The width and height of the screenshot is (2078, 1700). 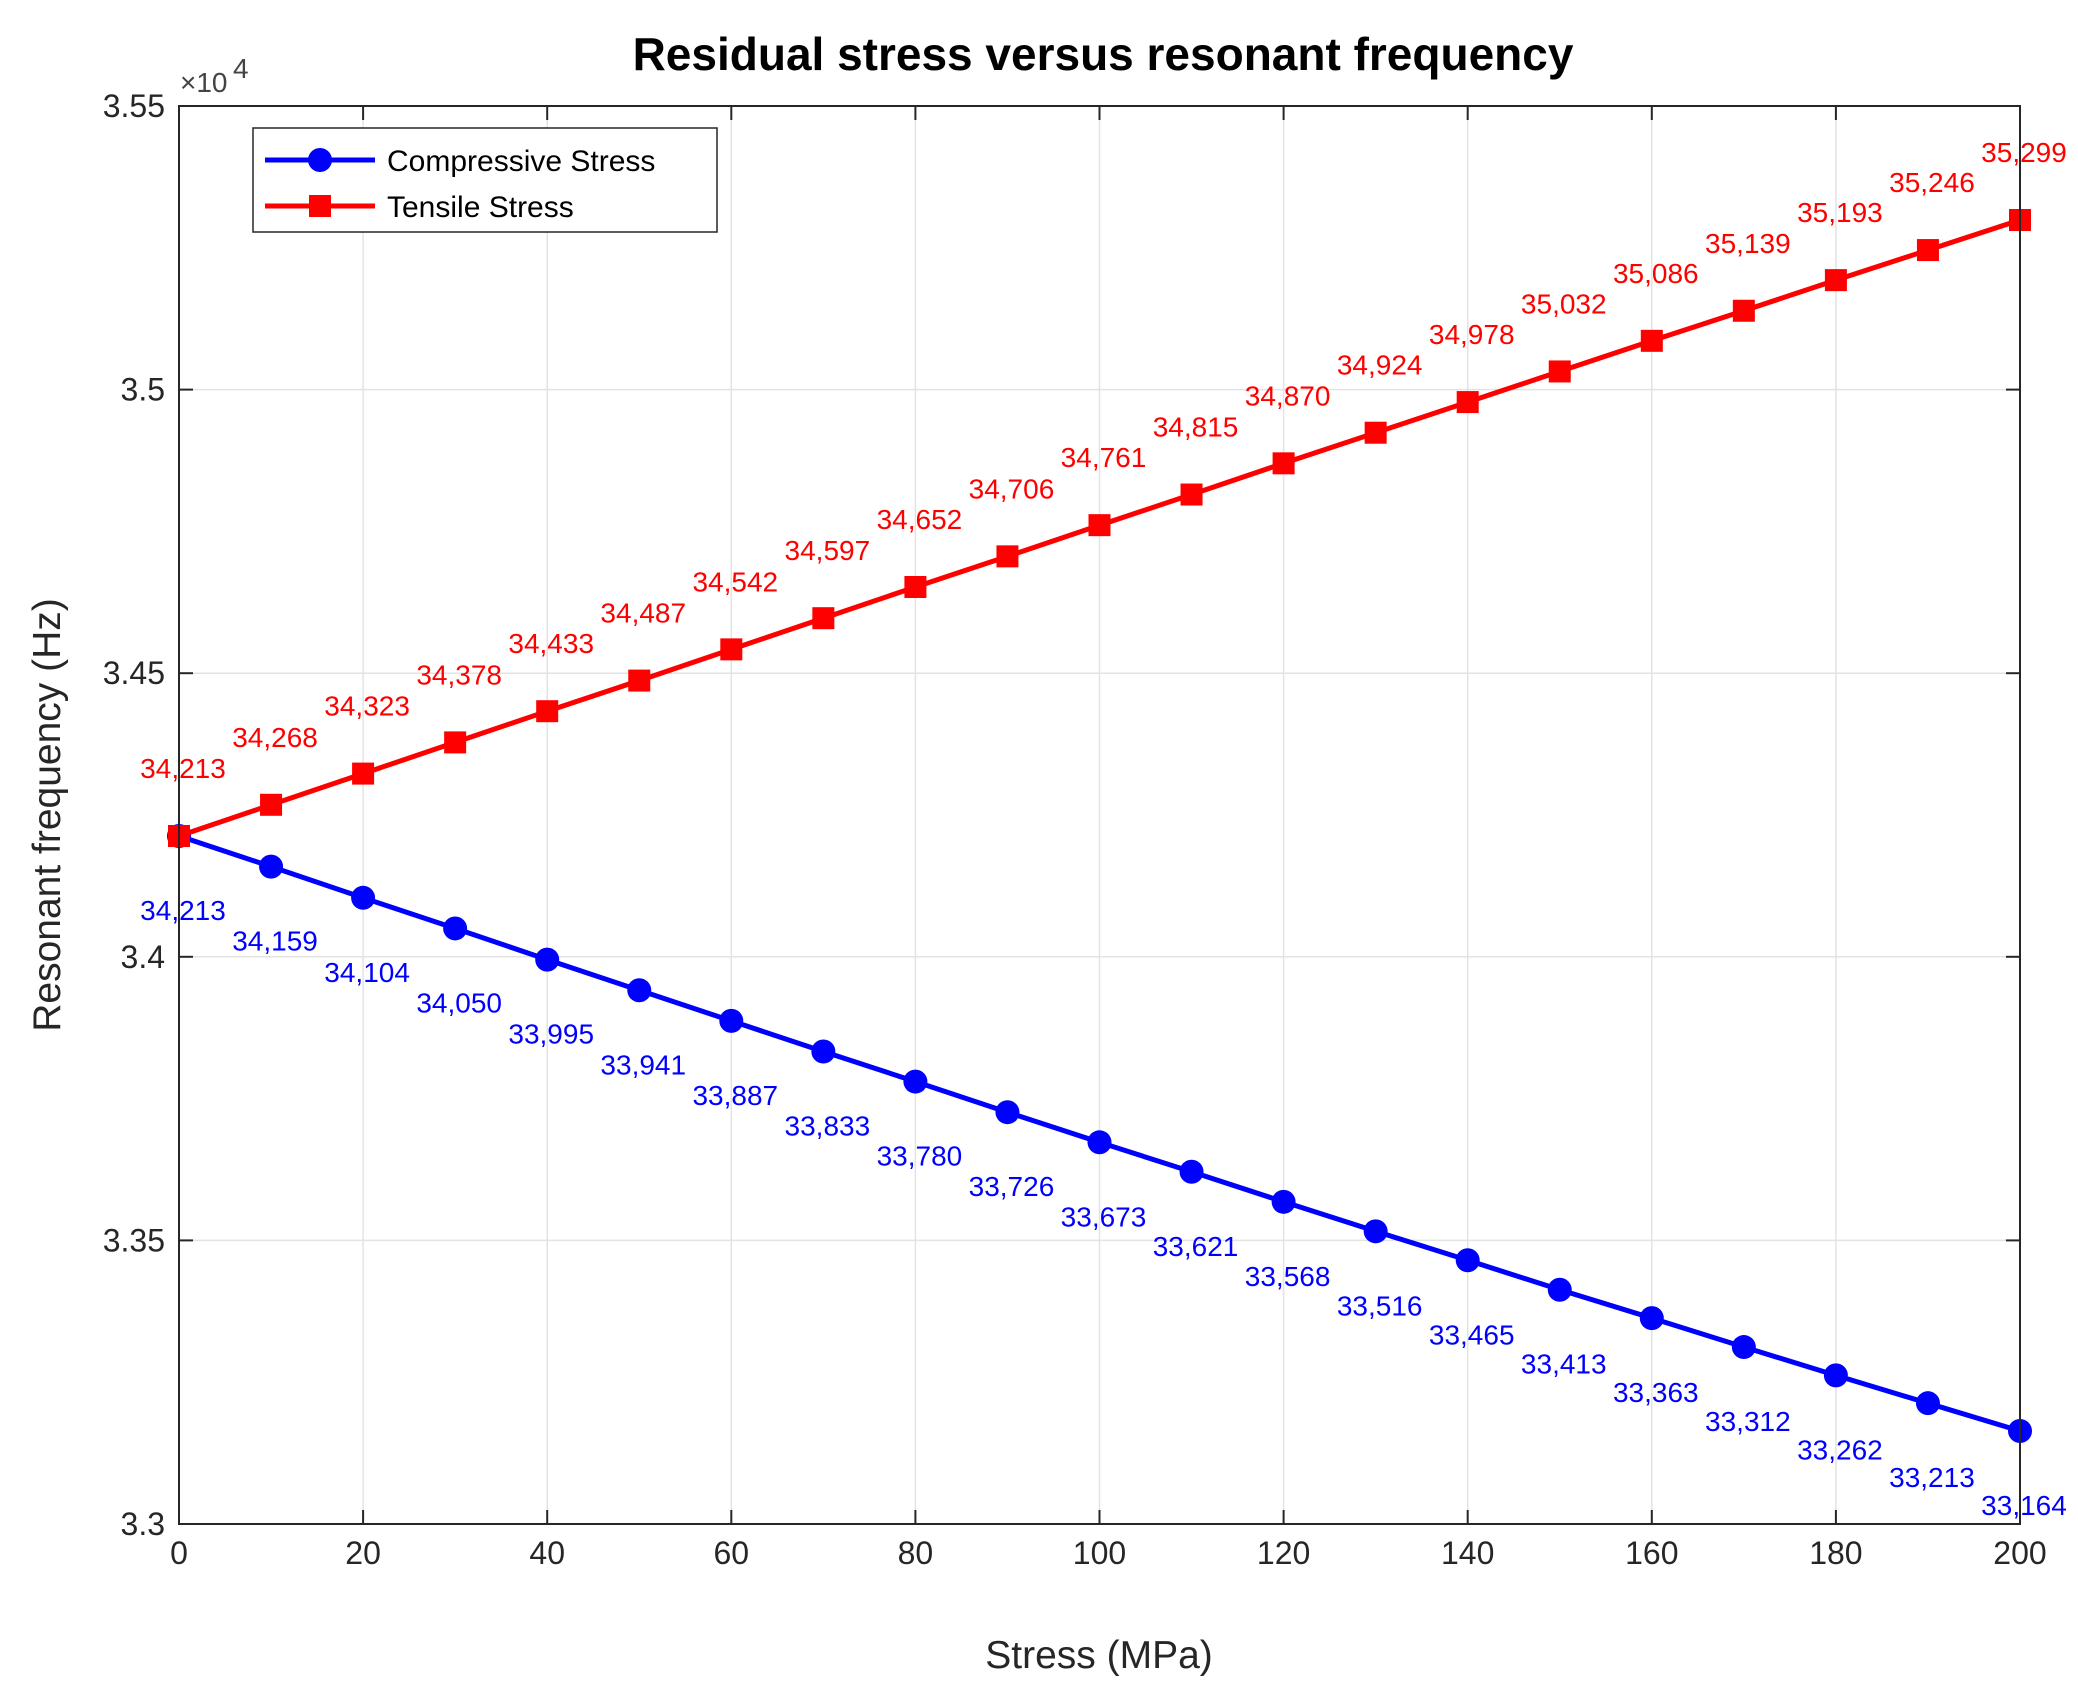 What do you see at coordinates (1748, 1421) in the screenshot?
I see `data-label: 33,312` at bounding box center [1748, 1421].